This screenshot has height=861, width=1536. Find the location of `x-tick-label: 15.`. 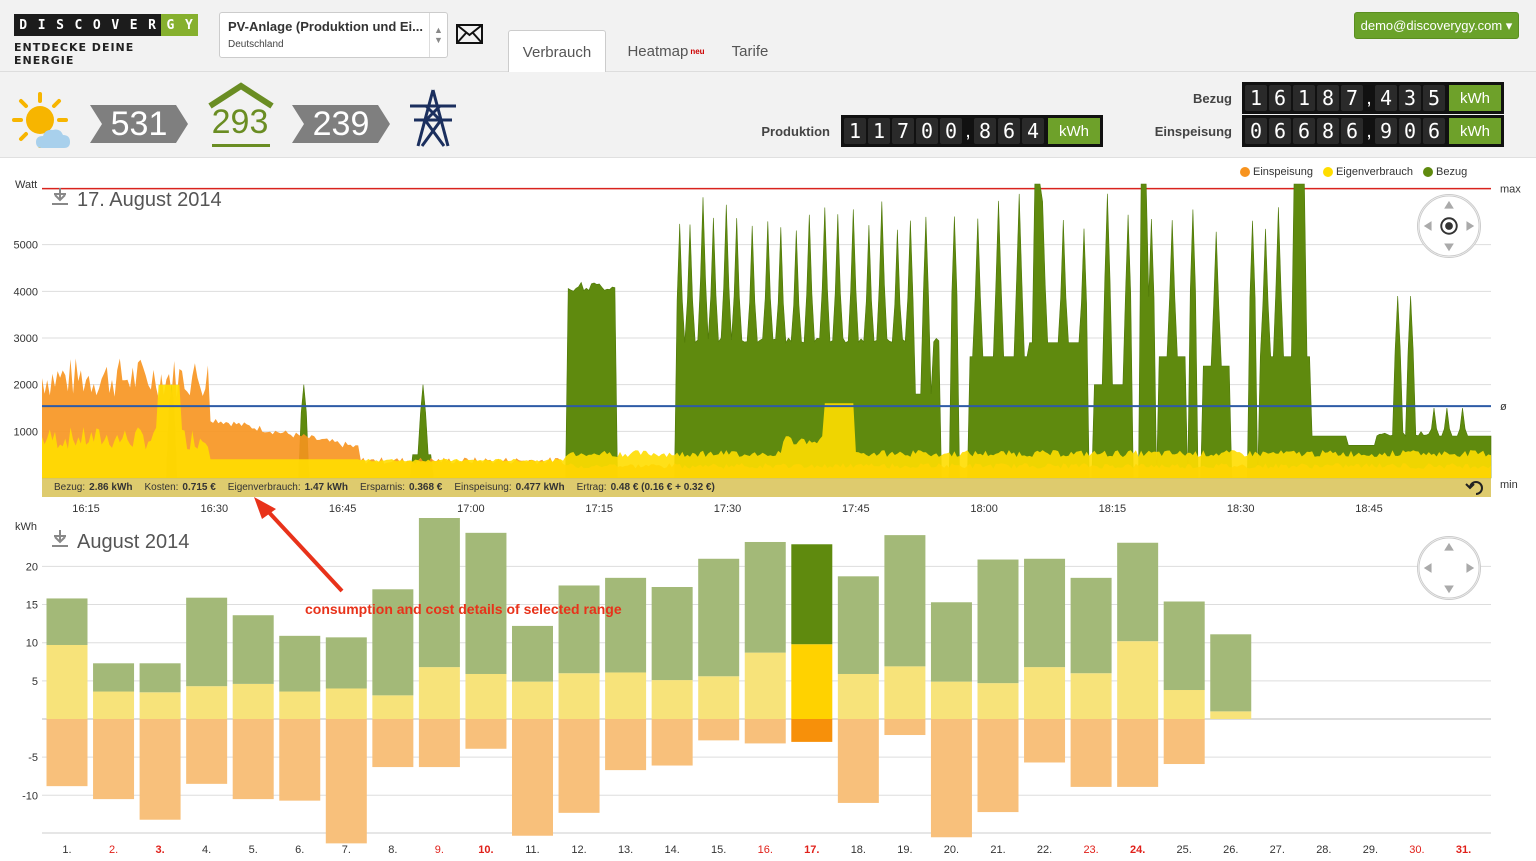

x-tick-label: 15. is located at coordinates (718, 850).